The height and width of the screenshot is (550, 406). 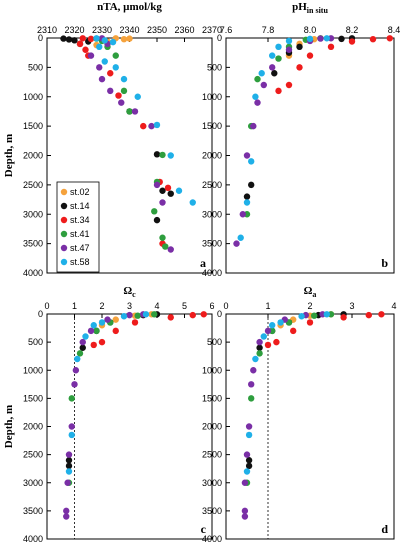 What do you see at coordinates (310, 292) in the screenshot?
I see `axis-title: Ωa` at bounding box center [310, 292].